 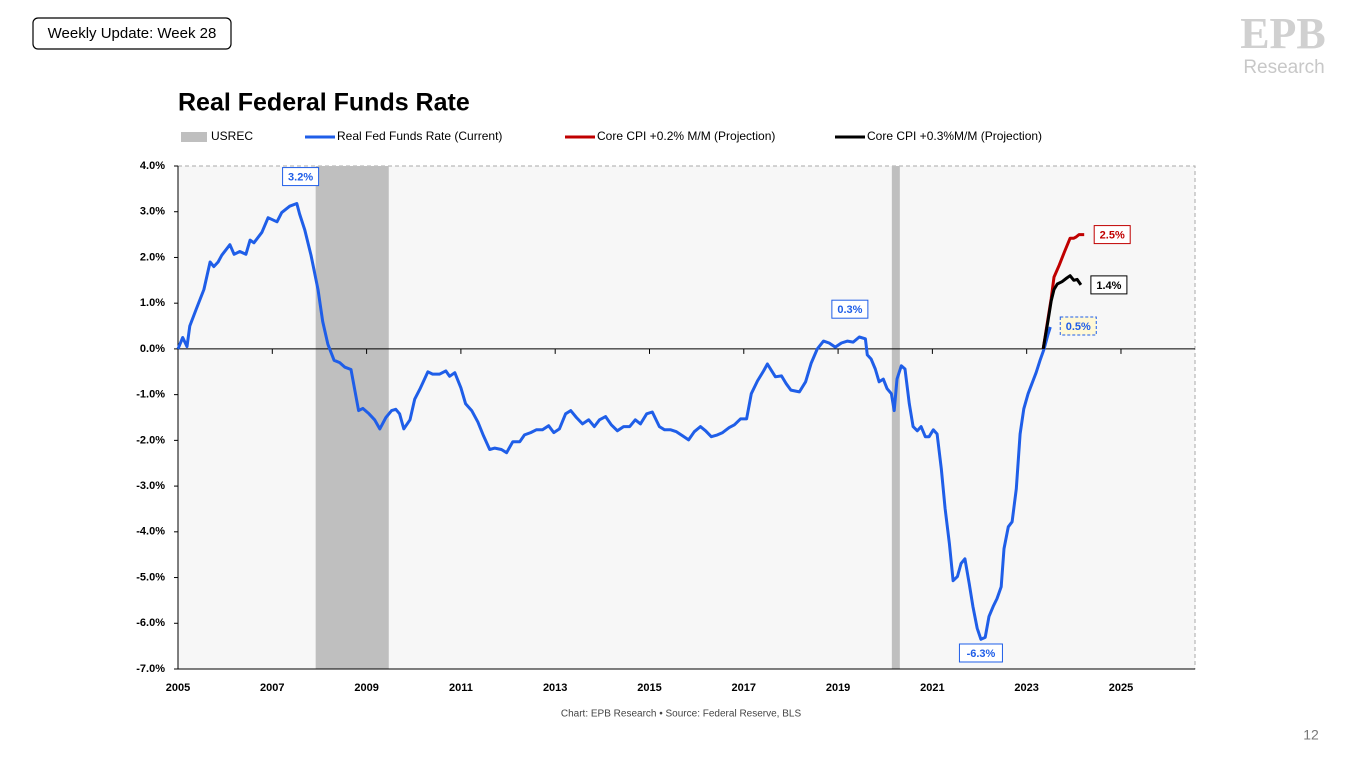 I want to click on legend-swatch, so click(x=194, y=137).